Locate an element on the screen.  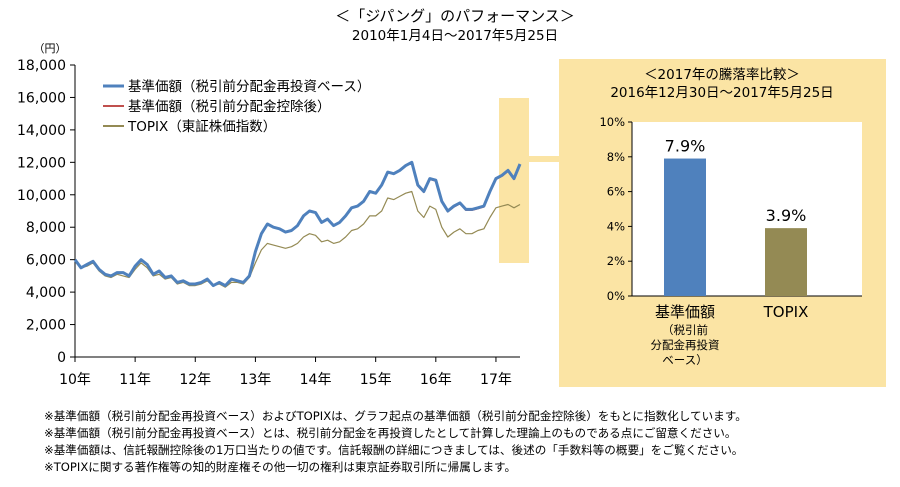
inset-y-tick-label: 4% is located at coordinates (616, 226).